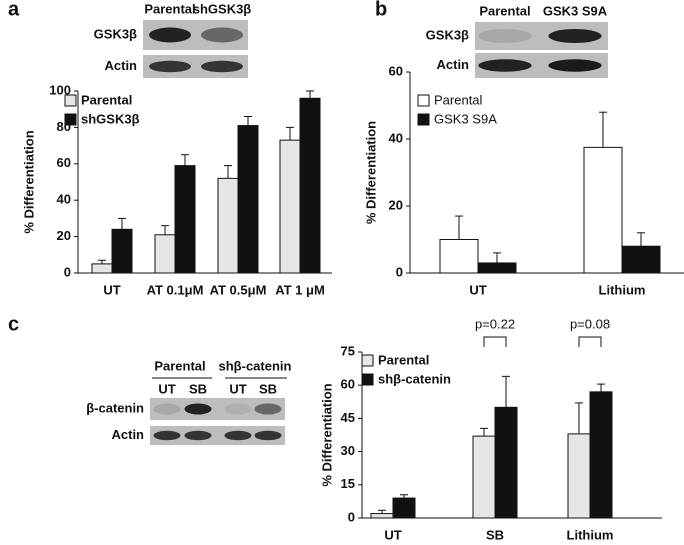 Image resolution: width=684 pixels, height=545 pixels. What do you see at coordinates (495, 323) in the screenshot?
I see `annotation: p=0.22` at bounding box center [495, 323].